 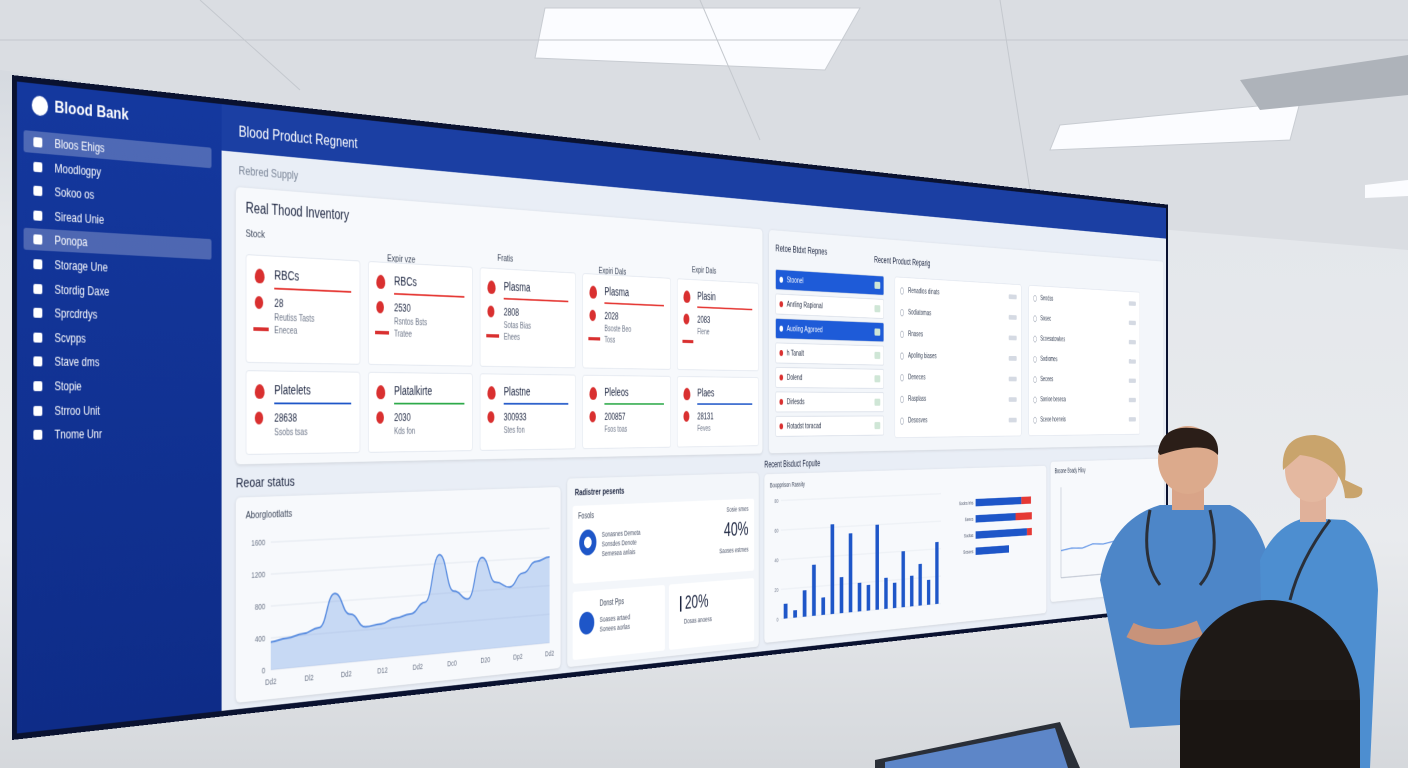 I want to click on y-tick-label: 1600, so click(x=258, y=543).